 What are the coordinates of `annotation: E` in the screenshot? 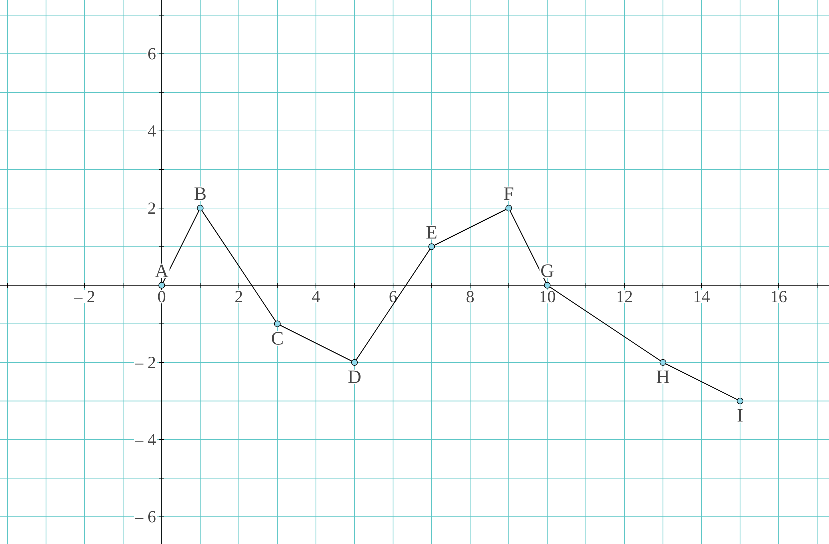 It's located at (431, 232).